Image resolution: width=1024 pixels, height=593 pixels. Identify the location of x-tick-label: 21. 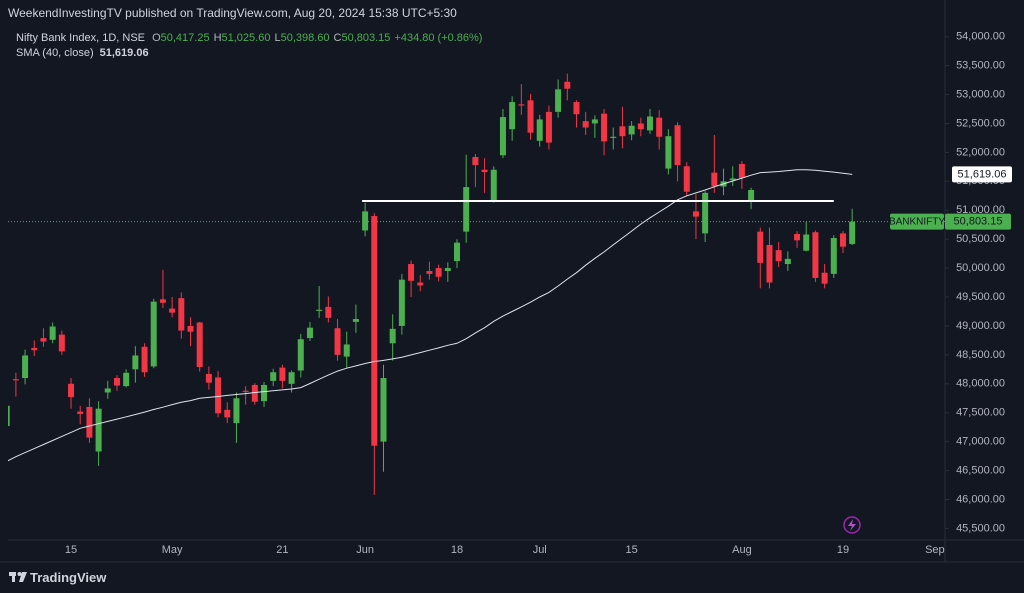
(282, 550).